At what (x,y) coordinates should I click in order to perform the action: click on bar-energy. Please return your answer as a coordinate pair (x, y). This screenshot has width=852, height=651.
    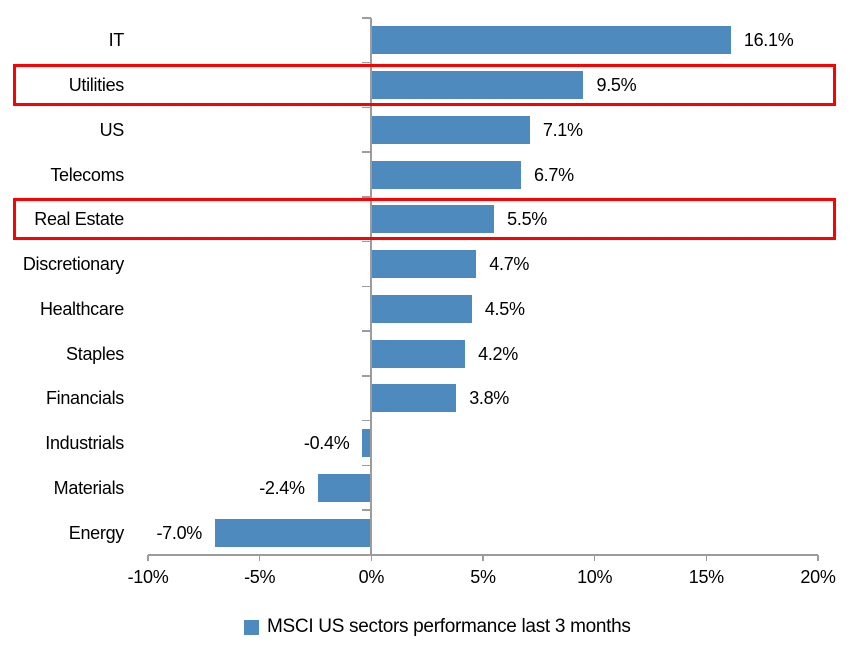
    Looking at the image, I should click on (293, 532).